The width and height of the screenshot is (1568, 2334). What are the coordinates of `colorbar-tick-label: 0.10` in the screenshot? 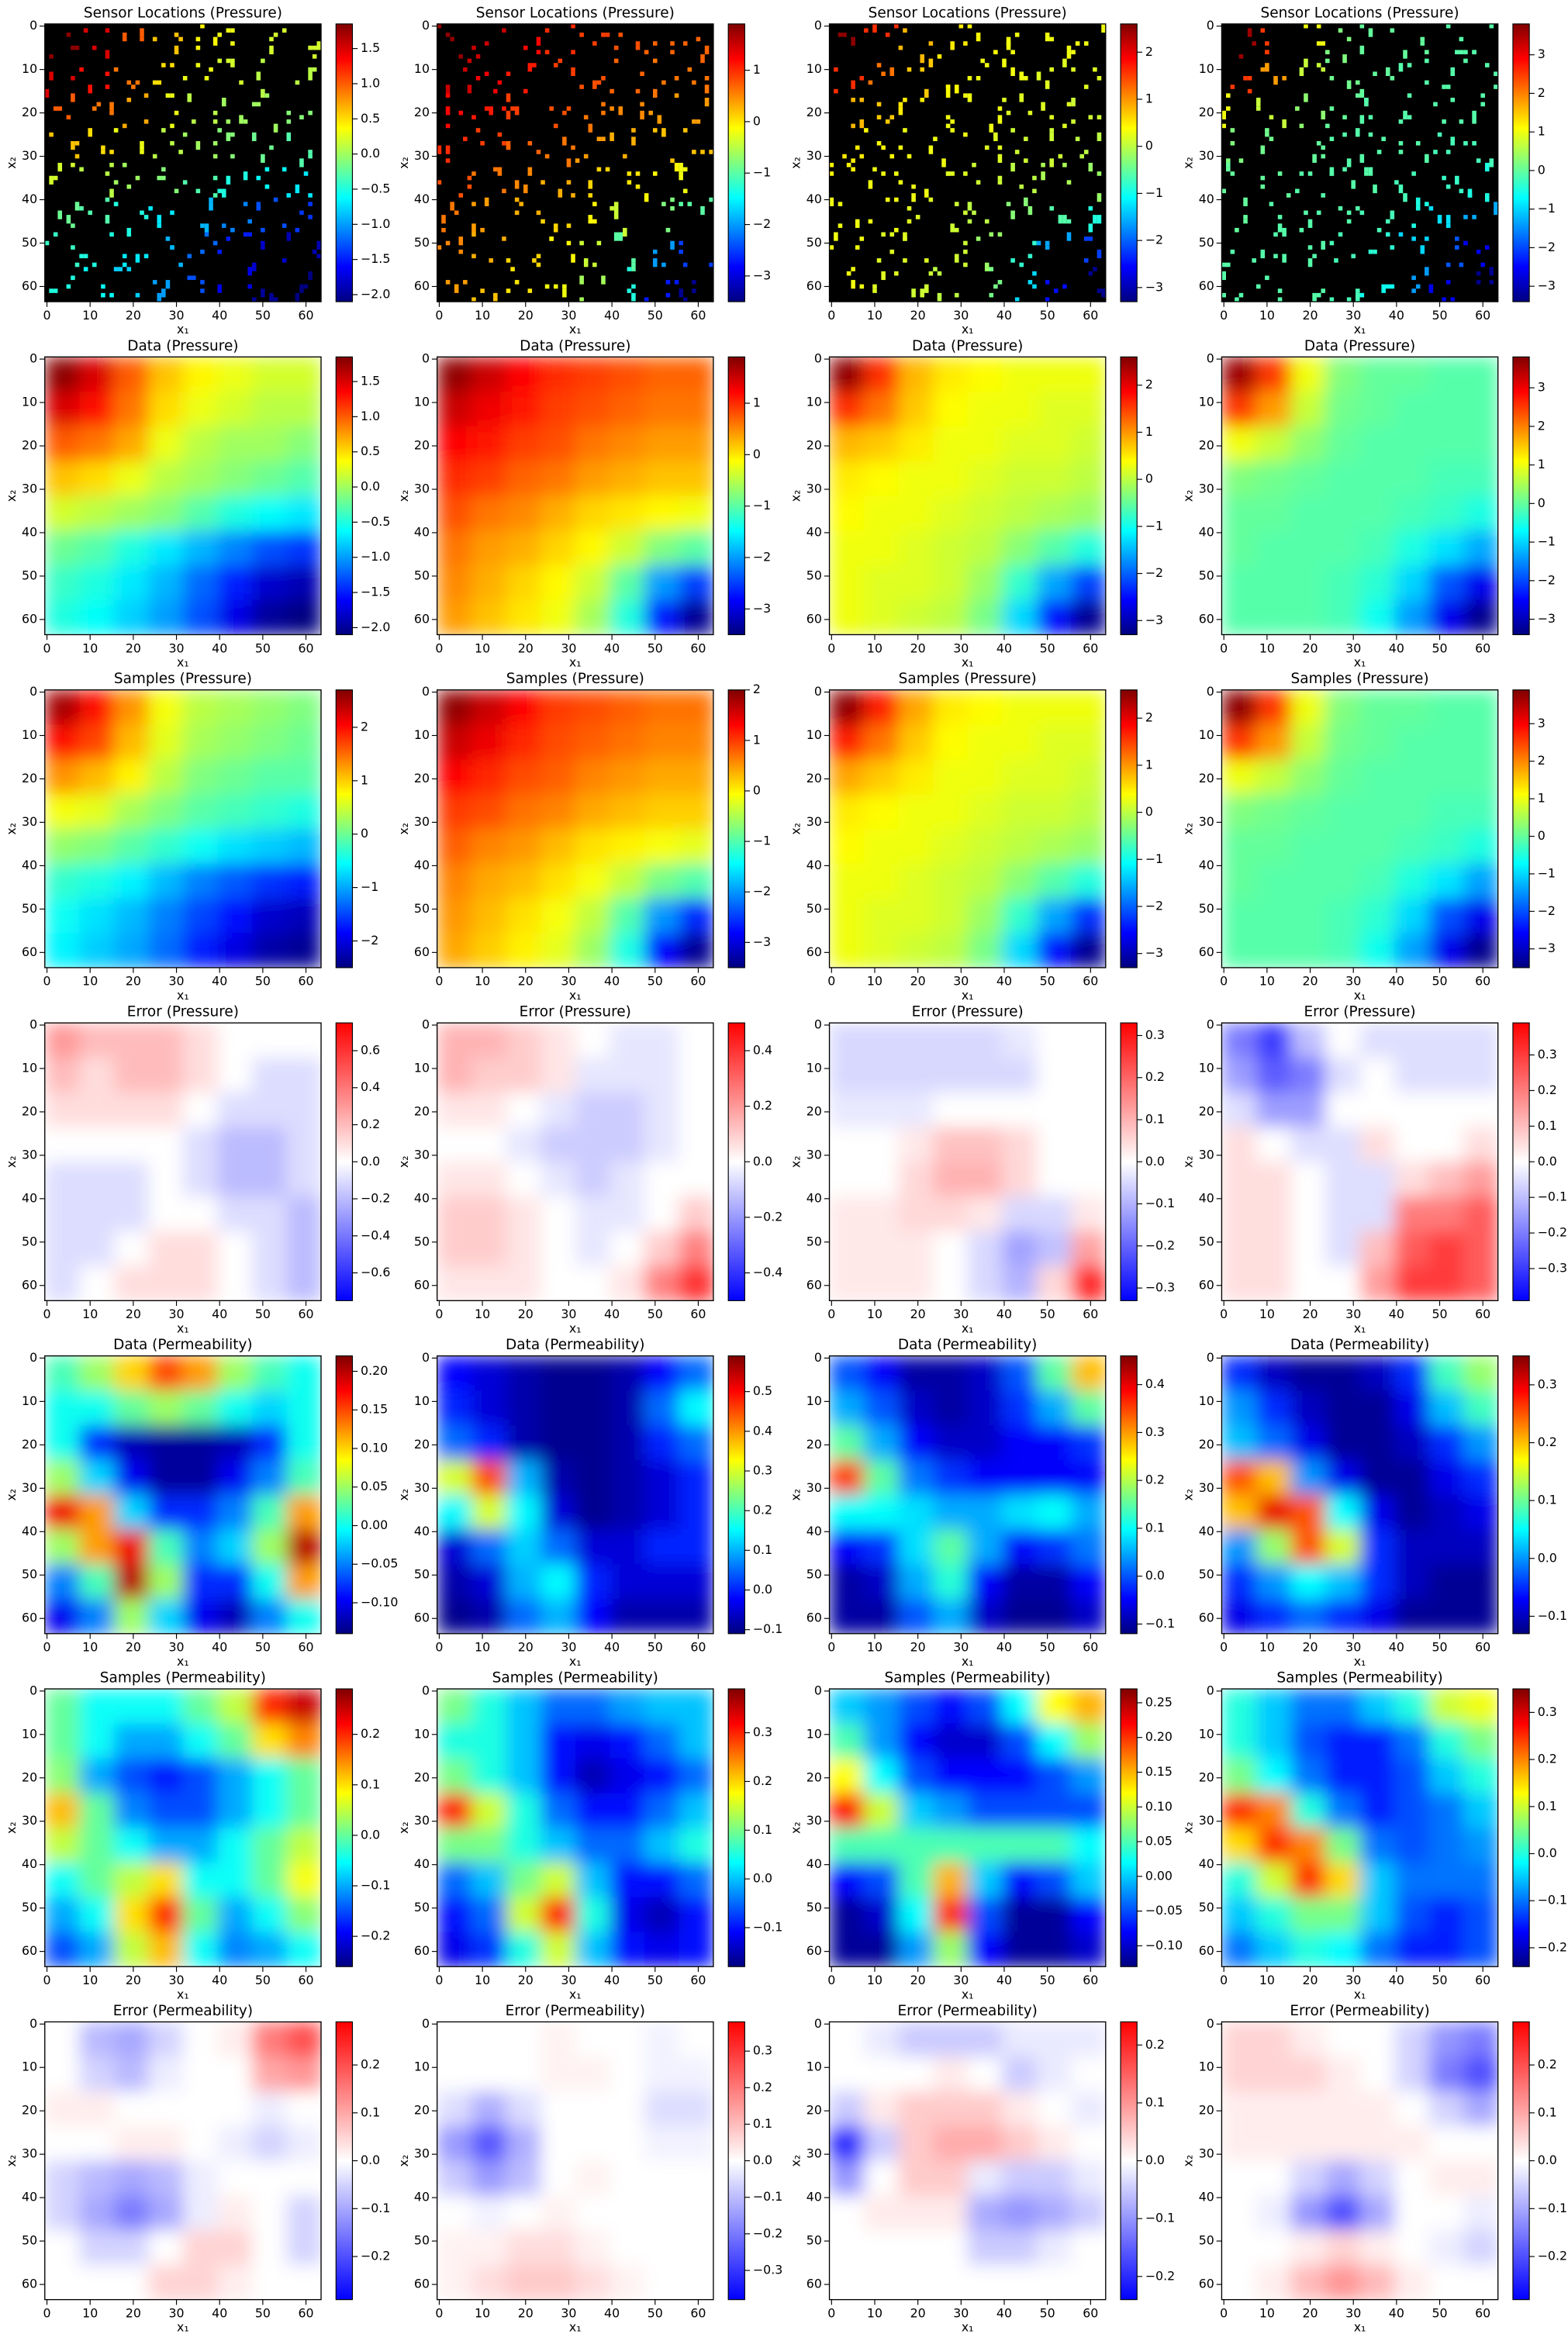 It's located at (374, 1447).